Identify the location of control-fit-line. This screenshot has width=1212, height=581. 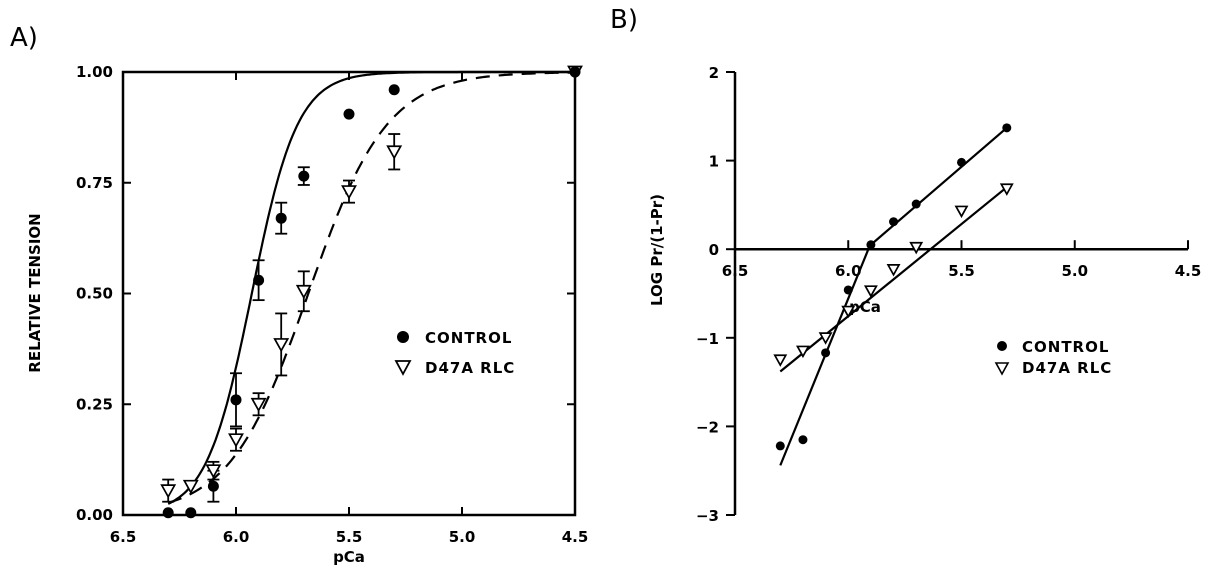
(939, 186).